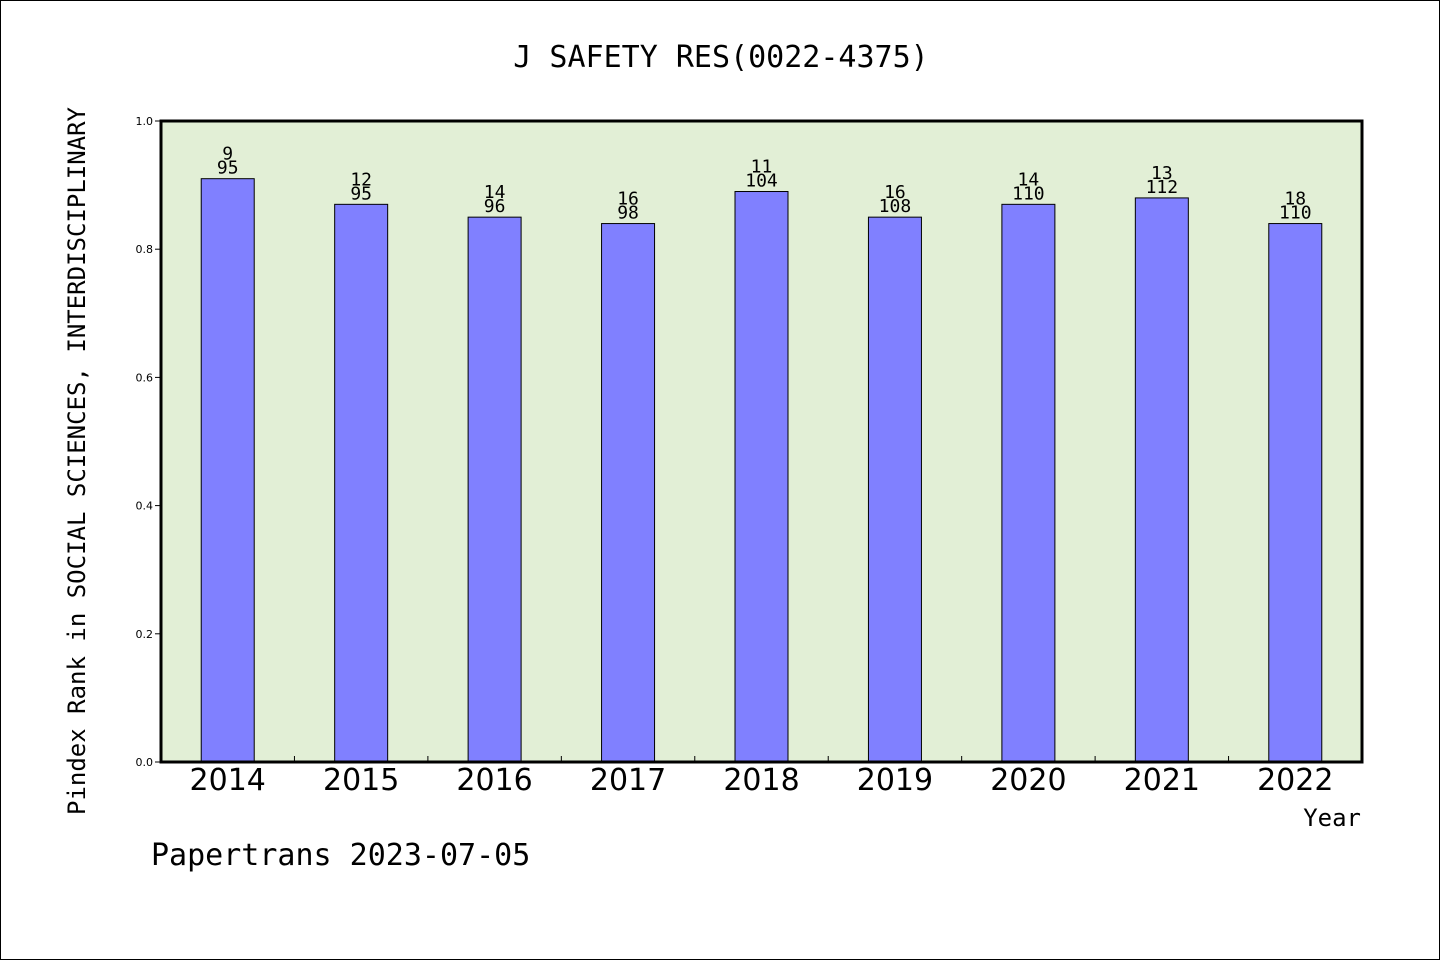 The width and height of the screenshot is (1440, 961). What do you see at coordinates (1295, 780) in the screenshot?
I see `x-tick-label-2022: 2022` at bounding box center [1295, 780].